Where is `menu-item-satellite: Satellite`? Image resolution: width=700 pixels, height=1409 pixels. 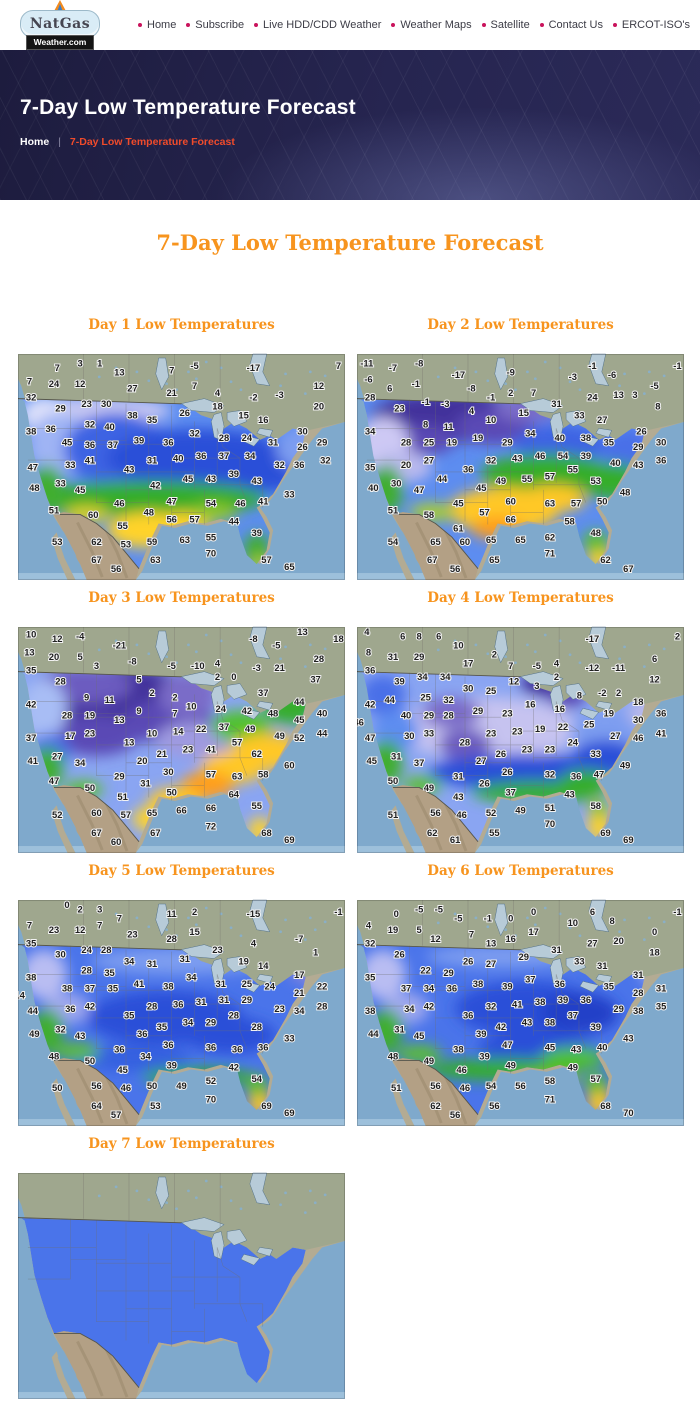 menu-item-satellite: Satellite is located at coordinates (505, 25).